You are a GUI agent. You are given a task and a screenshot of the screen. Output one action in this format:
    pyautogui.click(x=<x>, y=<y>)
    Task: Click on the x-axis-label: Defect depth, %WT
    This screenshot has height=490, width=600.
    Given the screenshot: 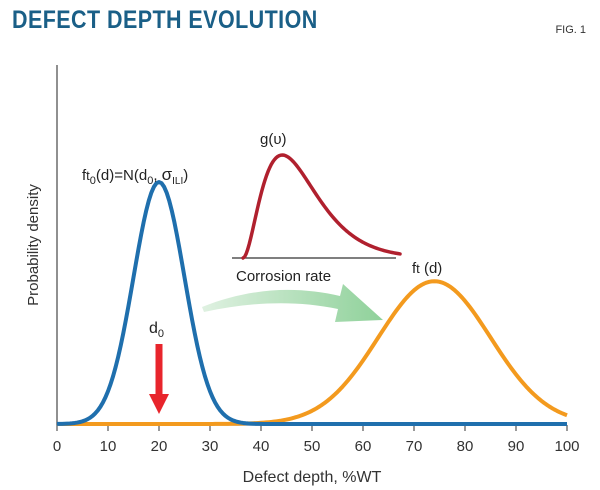 What is the action you would take?
    pyautogui.click(x=312, y=477)
    